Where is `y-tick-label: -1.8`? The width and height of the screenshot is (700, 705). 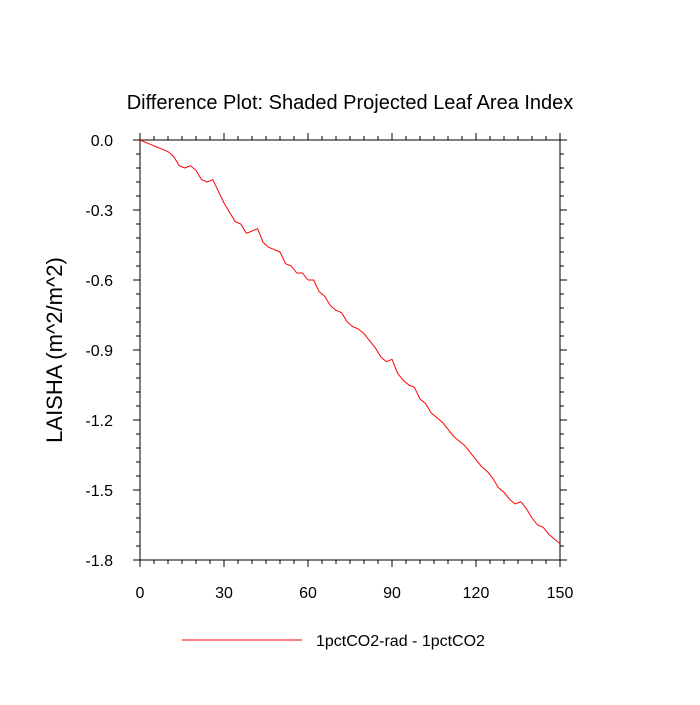 y-tick-label: -1.8 is located at coordinates (99, 561).